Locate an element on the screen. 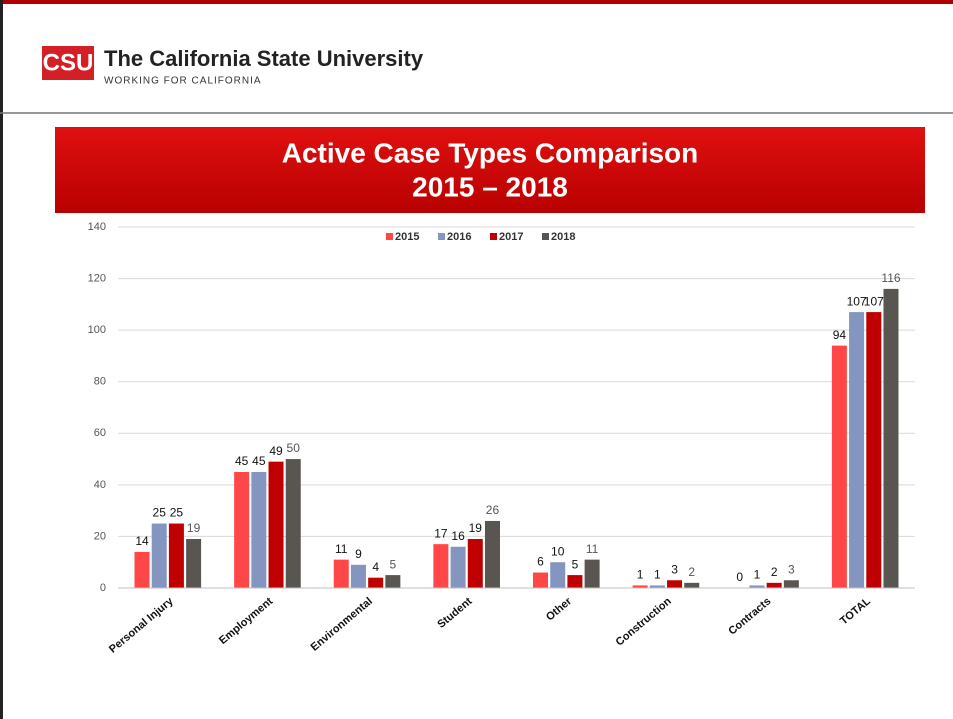 This screenshot has width=953, height=719. legend-label: 2018 is located at coordinates (563, 237).